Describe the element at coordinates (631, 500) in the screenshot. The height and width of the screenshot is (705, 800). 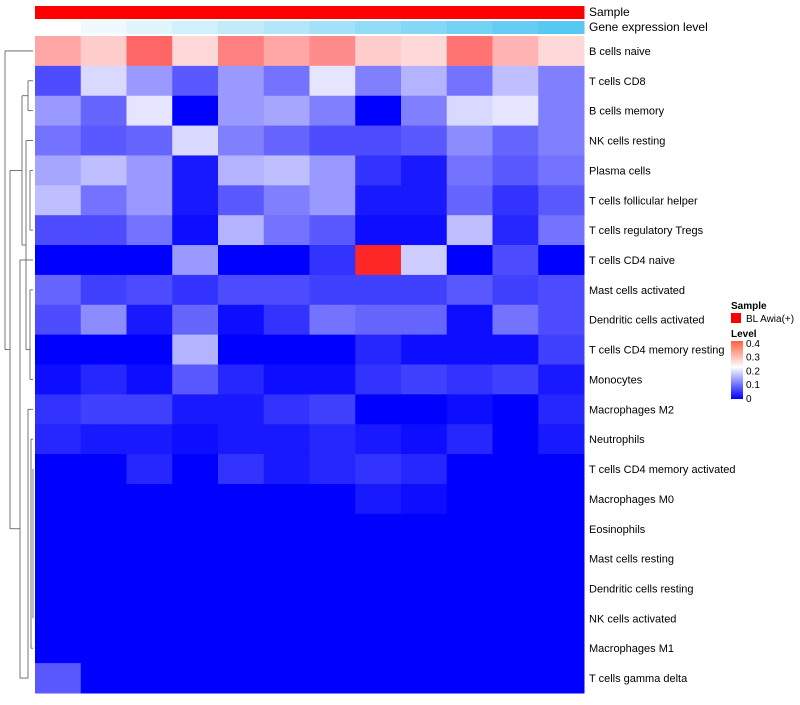
I see `row-label: Macrophages M0` at that location.